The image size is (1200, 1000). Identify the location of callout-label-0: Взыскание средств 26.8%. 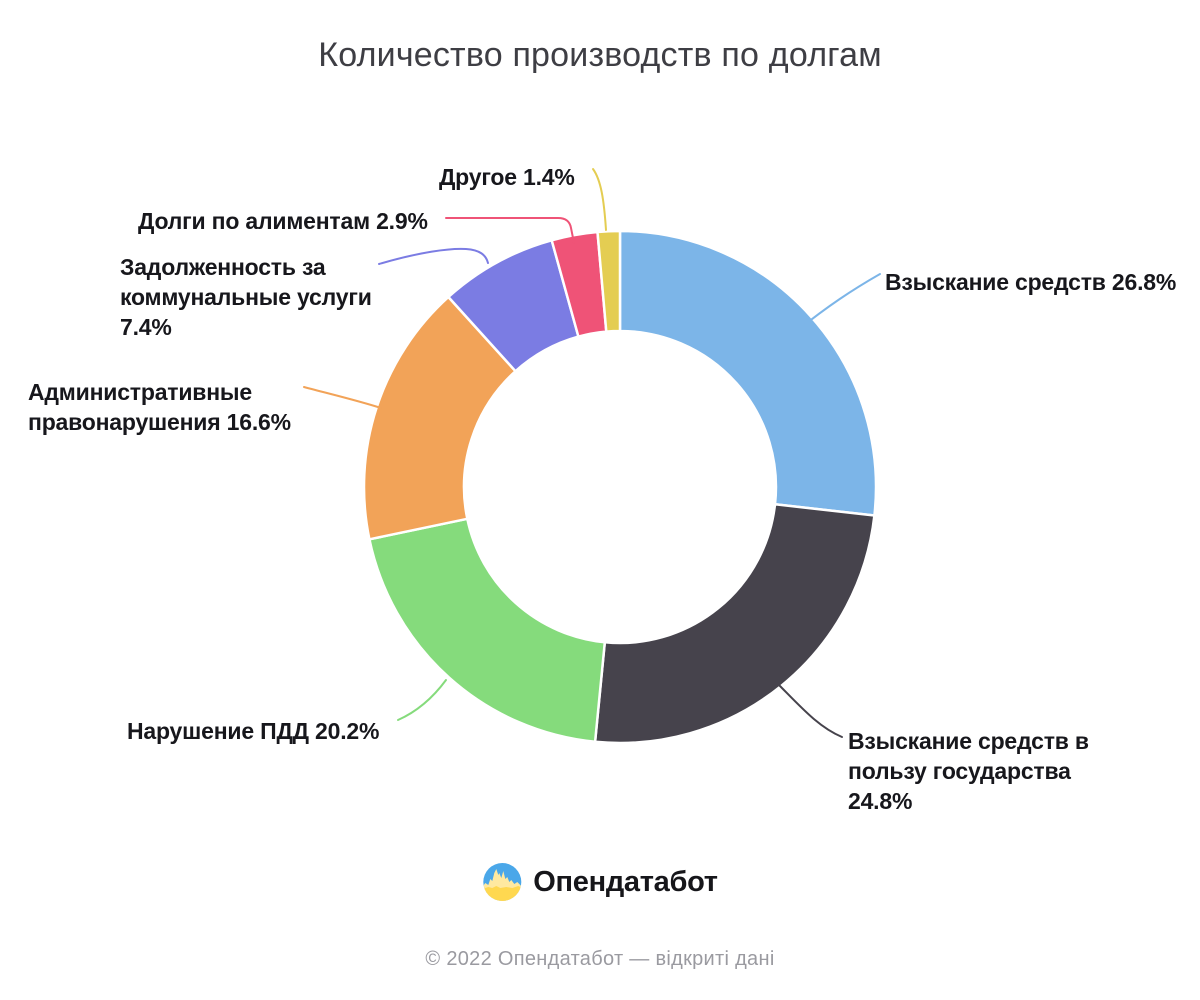
(1030, 282).